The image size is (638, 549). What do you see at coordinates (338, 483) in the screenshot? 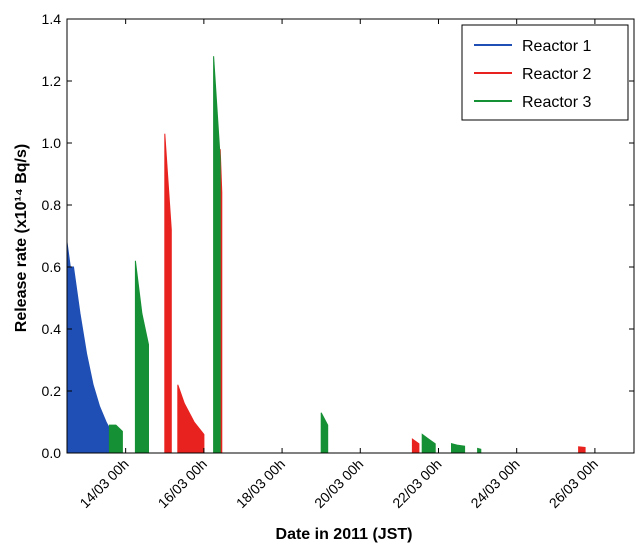
I see `x-tick-label: 20/03 00h` at bounding box center [338, 483].